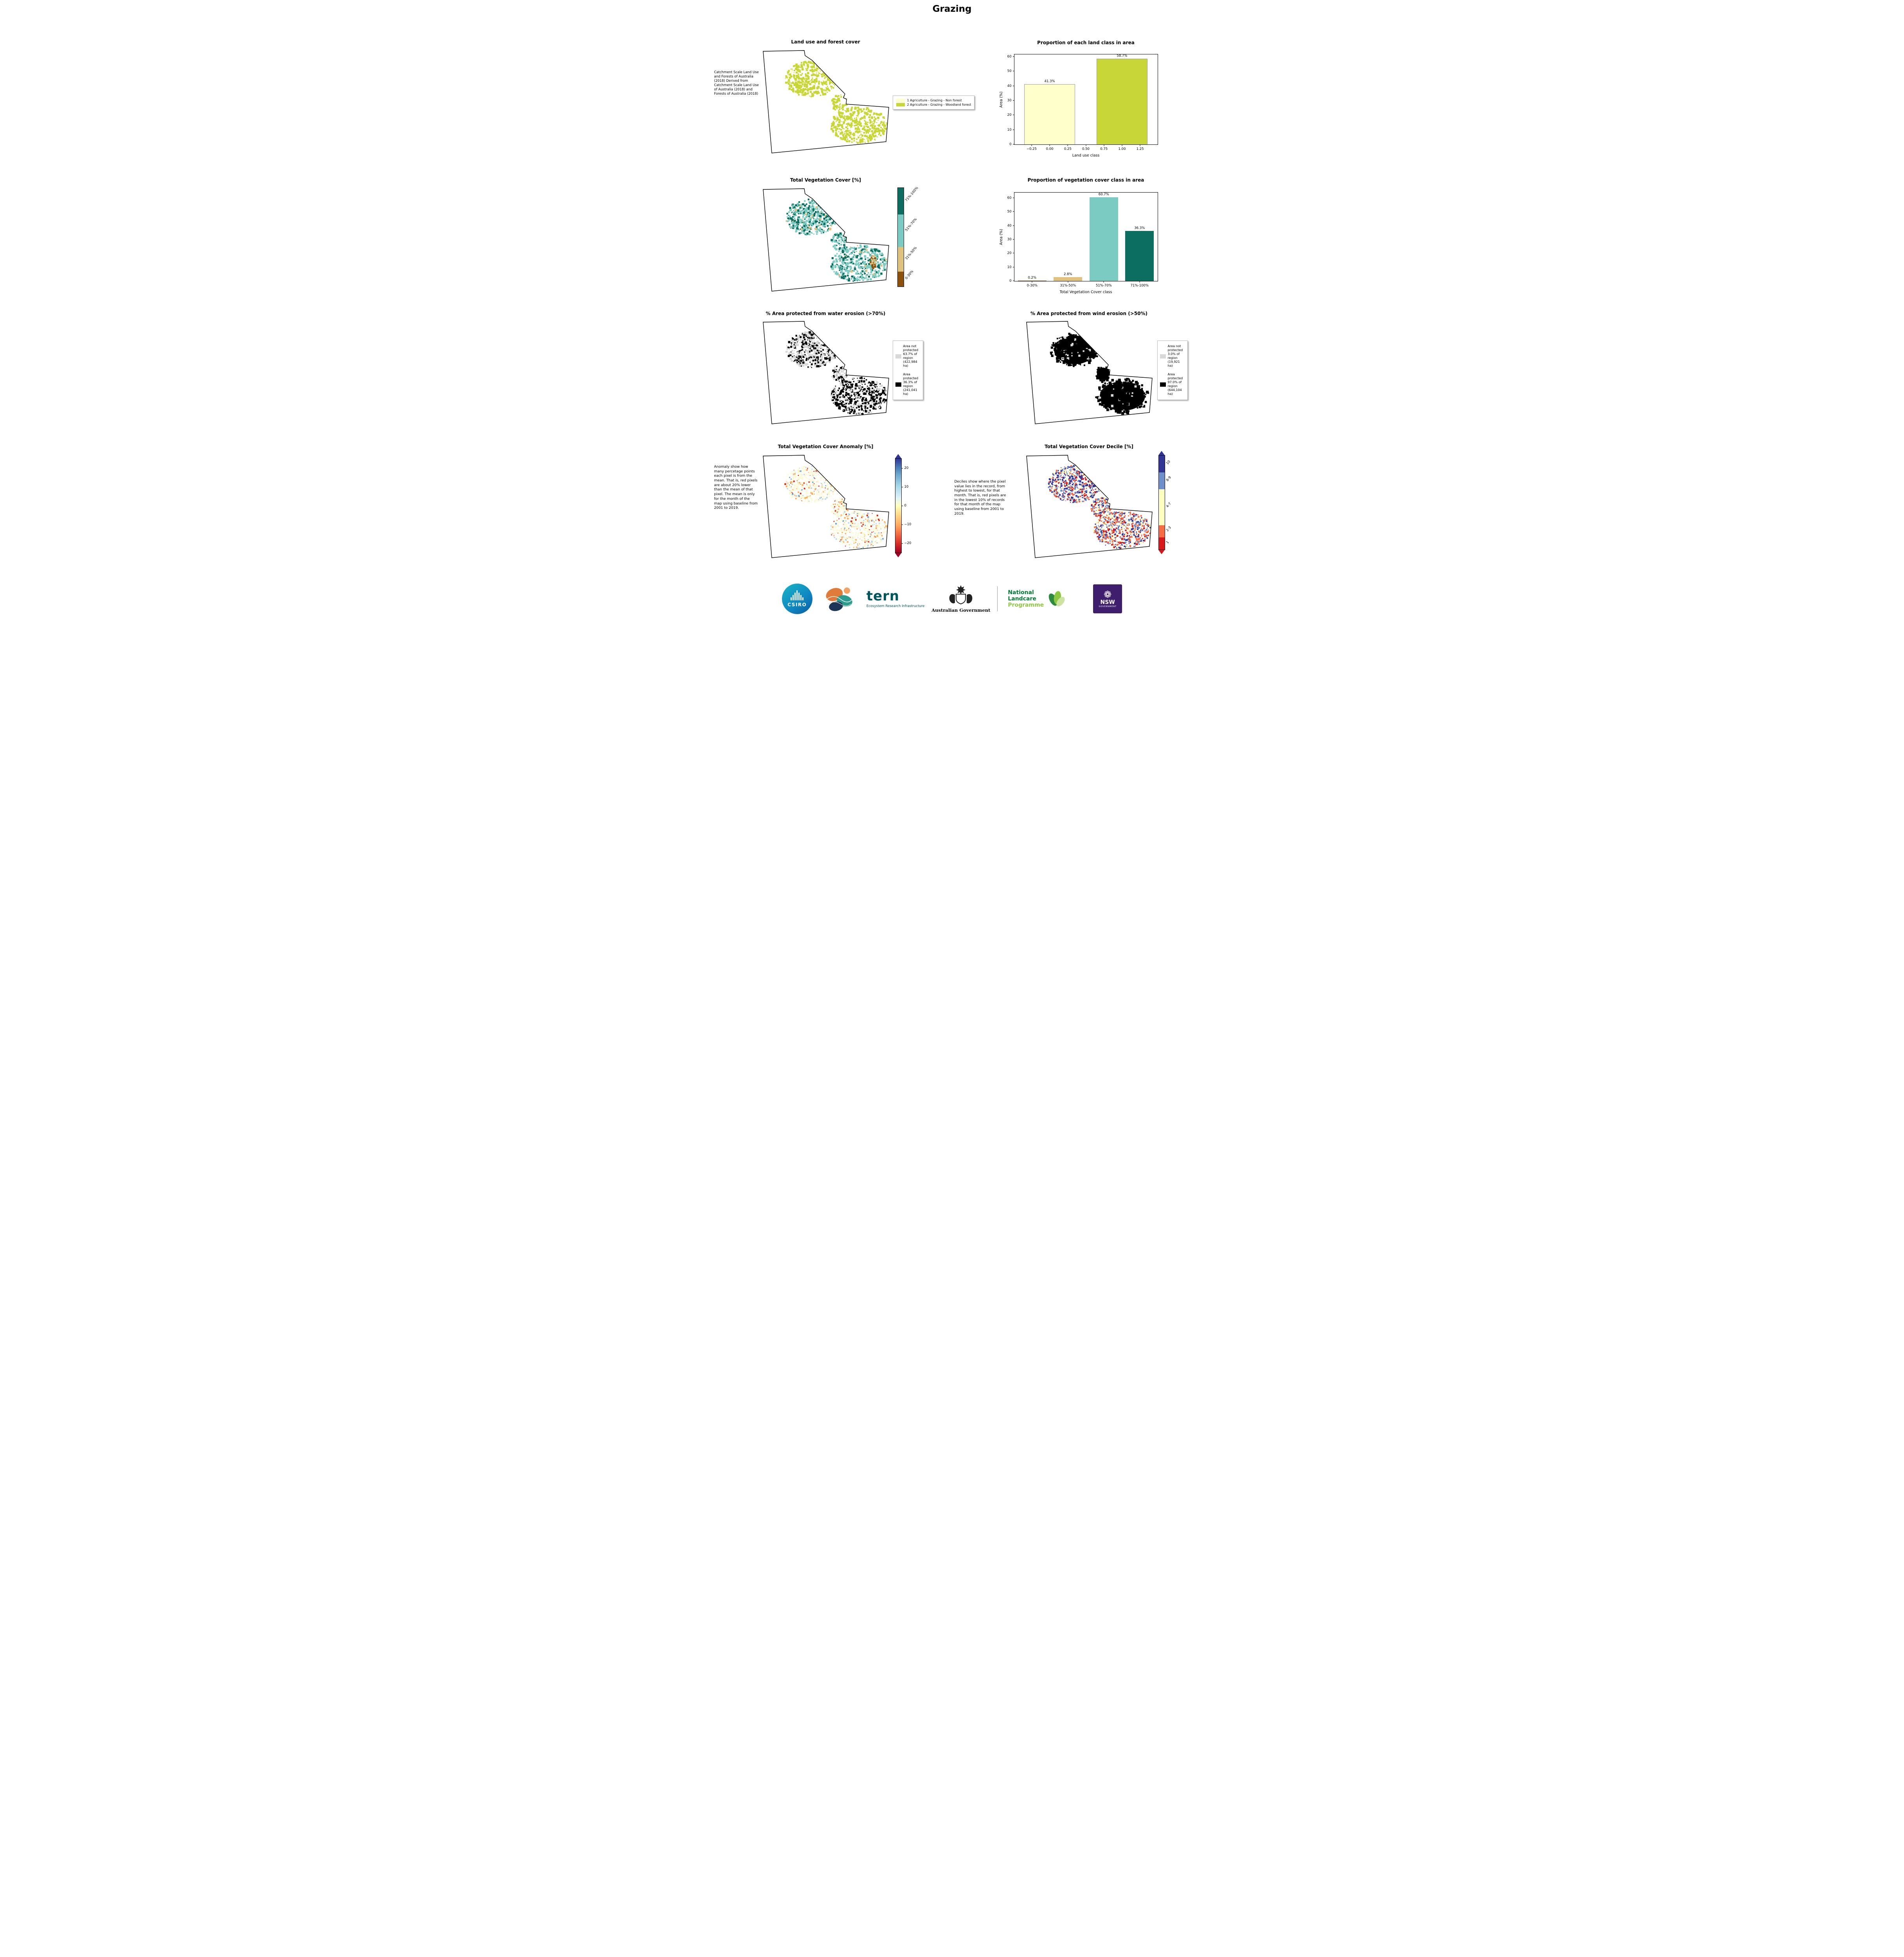 The height and width of the screenshot is (1957, 1904). Describe the element at coordinates (797, 604) in the screenshot. I see `csiro-wordmark: CSIRO` at that location.